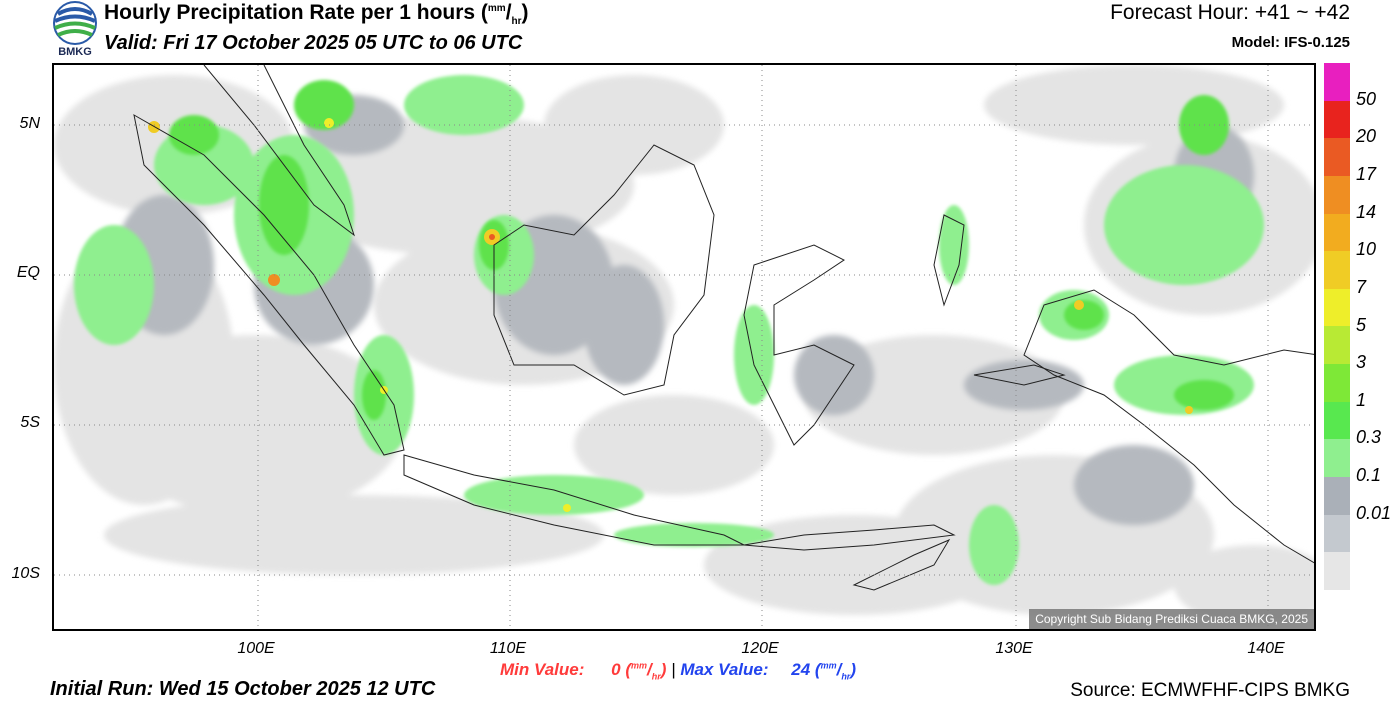  Describe the element at coordinates (639, 665) in the screenshot. I see `min-unit-top: mm` at that location.